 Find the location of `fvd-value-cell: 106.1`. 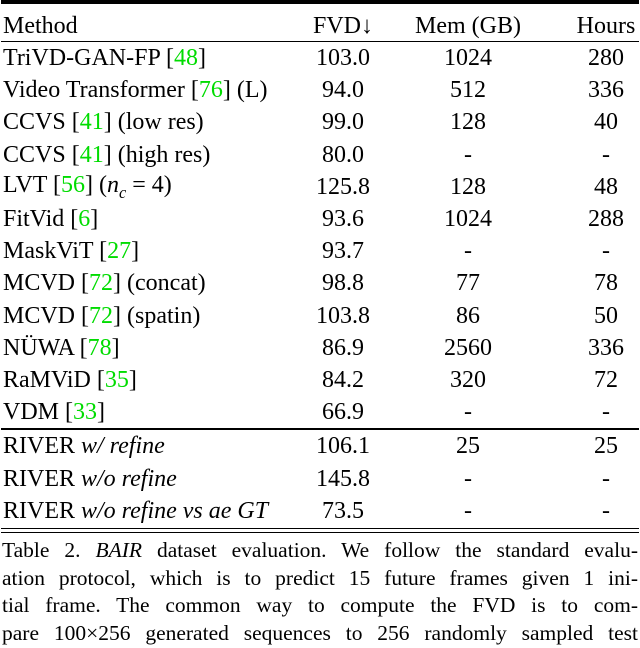

fvd-value-cell: 106.1 is located at coordinates (343, 446).